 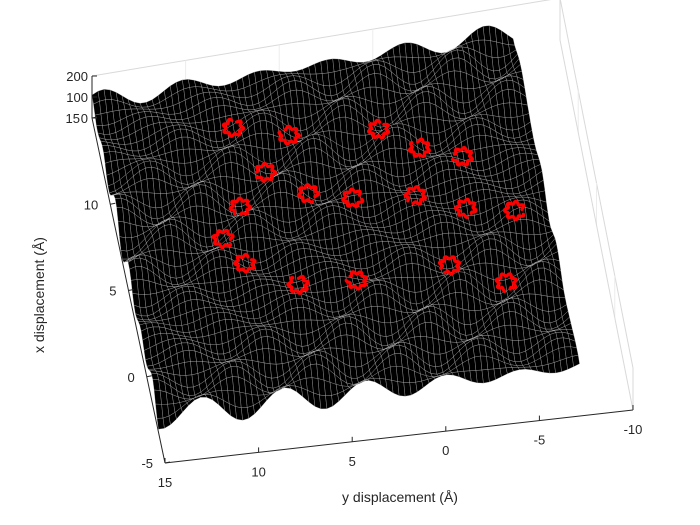 I want to click on z-axis-ticks: 0 100 200, so click(x=81, y=97).